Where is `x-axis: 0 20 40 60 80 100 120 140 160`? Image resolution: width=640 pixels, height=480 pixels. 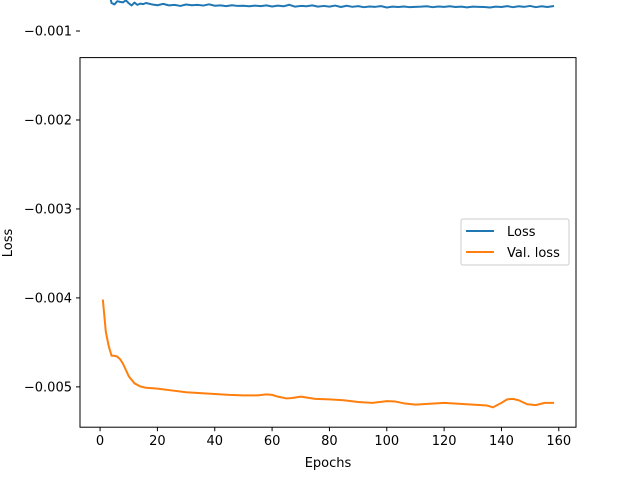 x-axis: 0 20 40 60 80 100 120 140 160 is located at coordinates (333, 438).